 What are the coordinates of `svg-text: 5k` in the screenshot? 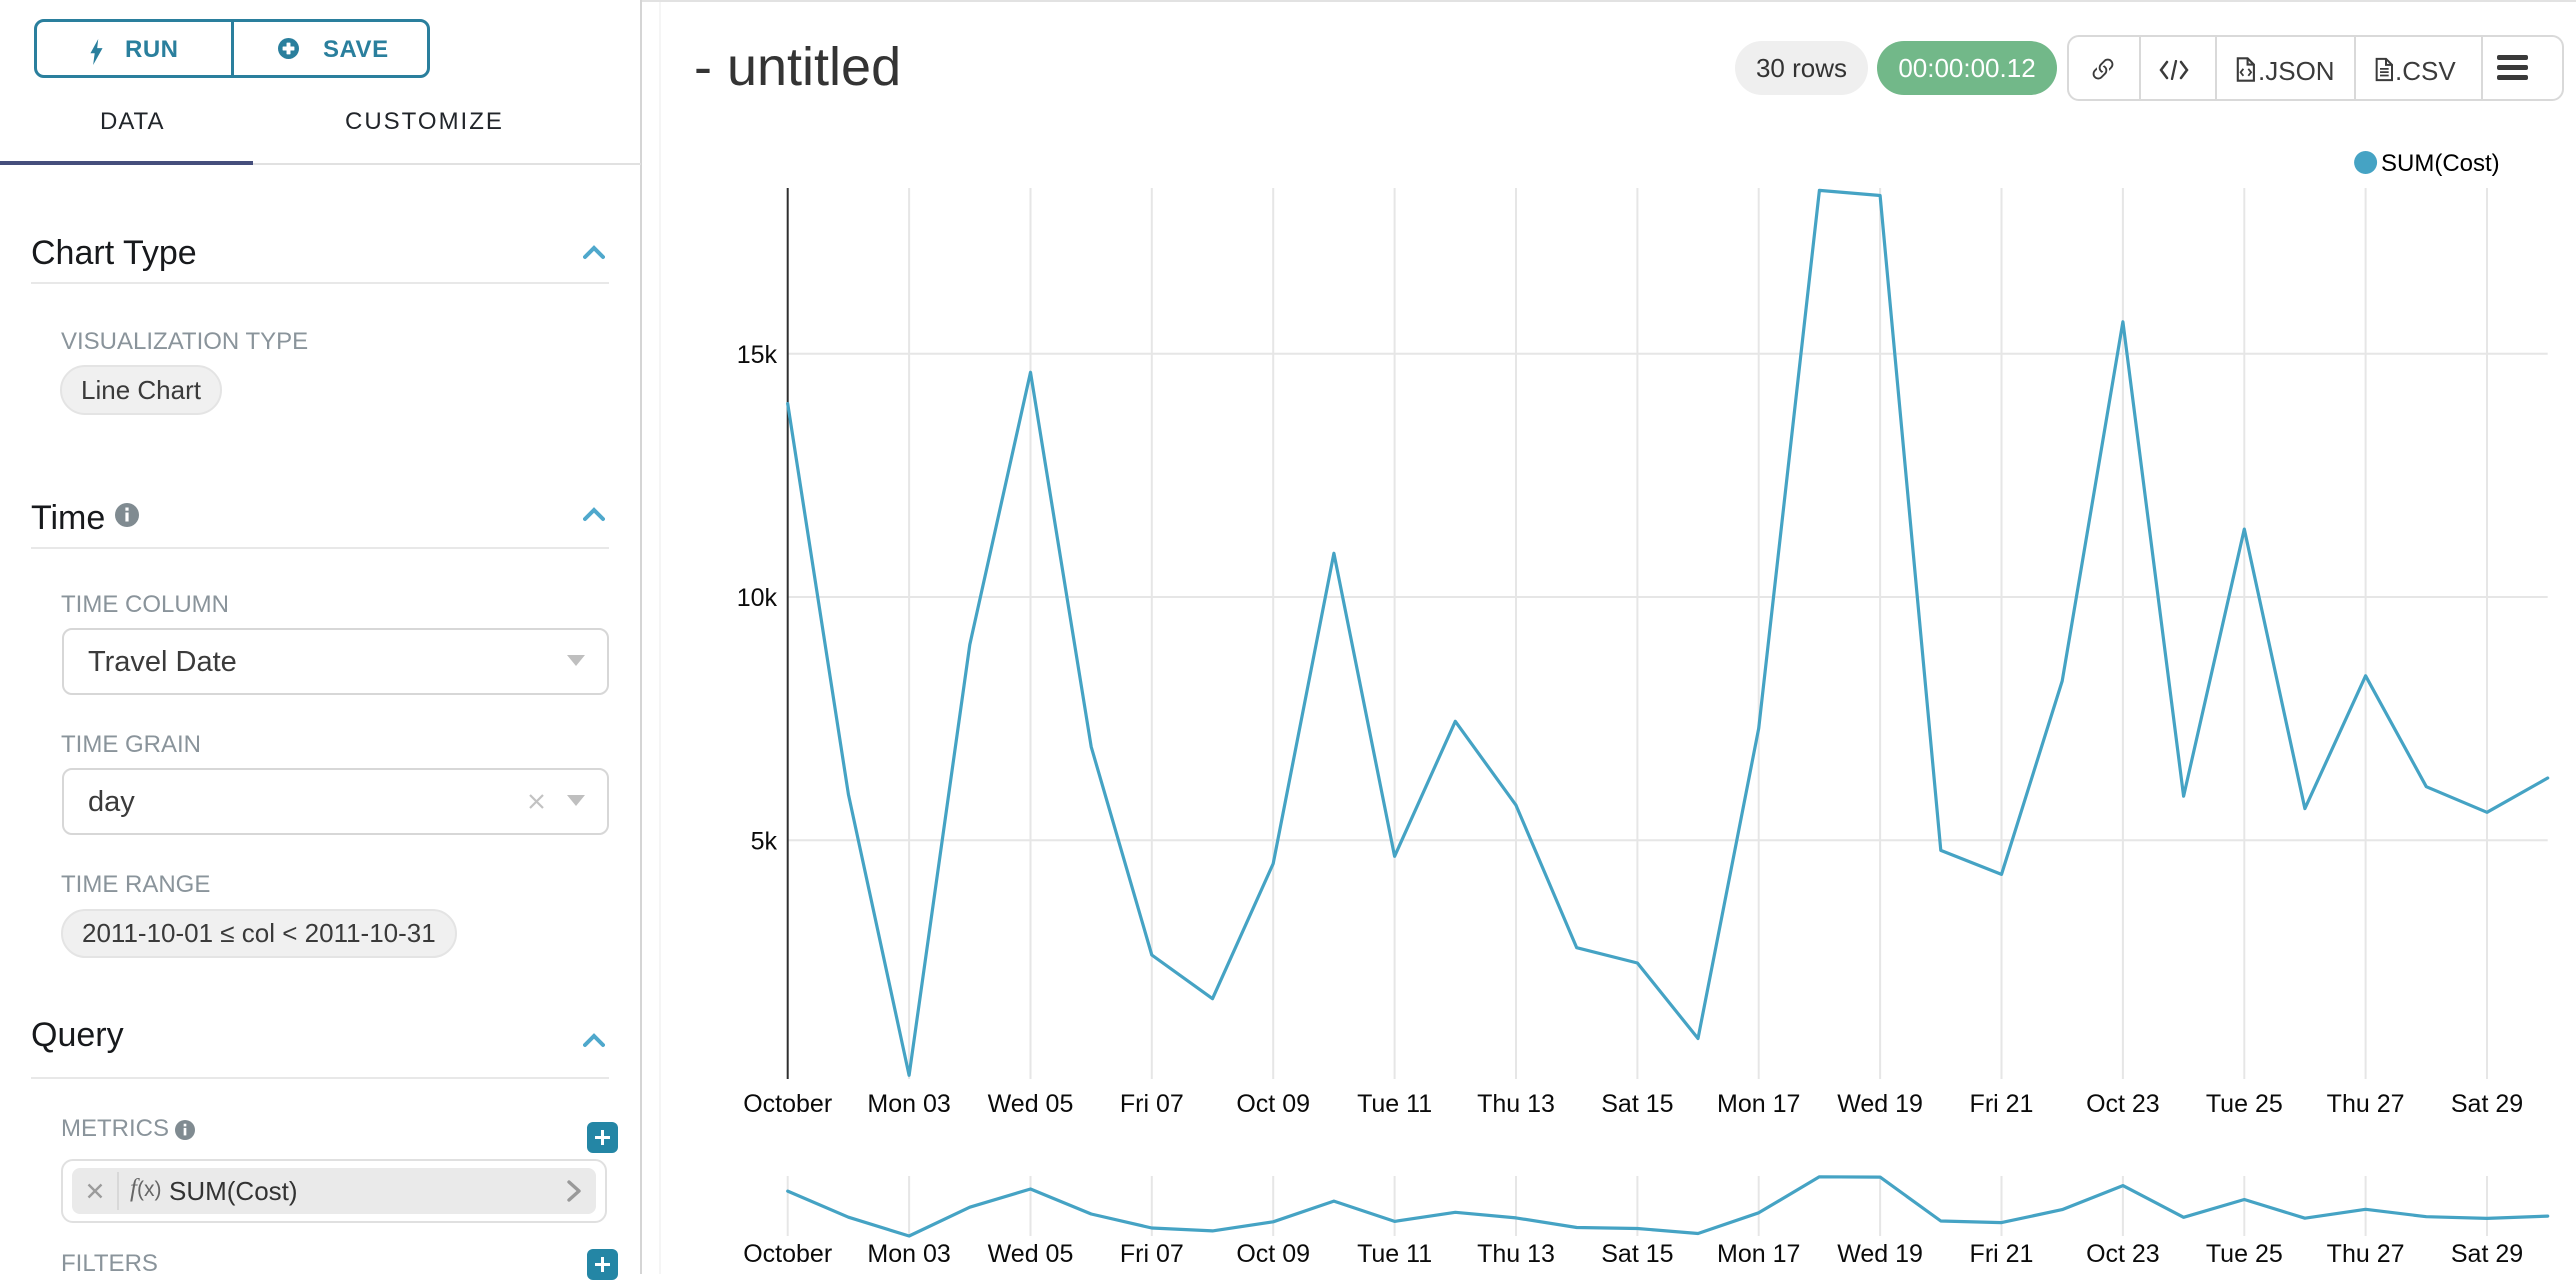 It's located at (764, 841).